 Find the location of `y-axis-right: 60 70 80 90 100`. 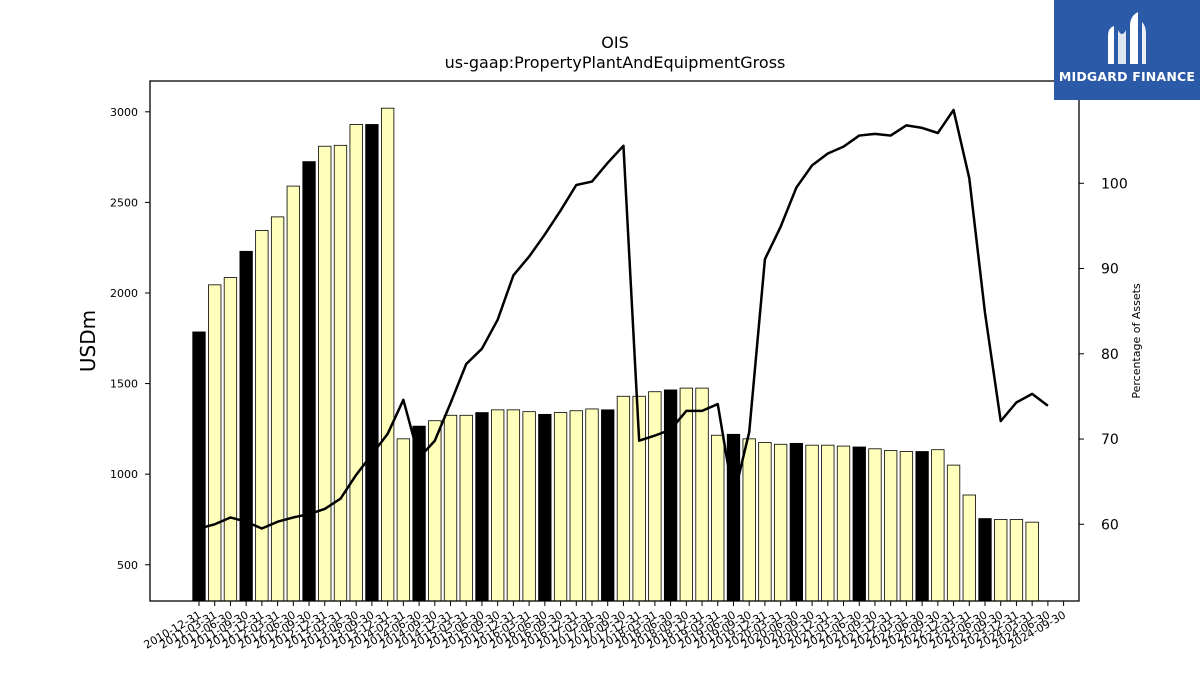

y-axis-right: 60 70 80 90 100 is located at coordinates (1103, 354).